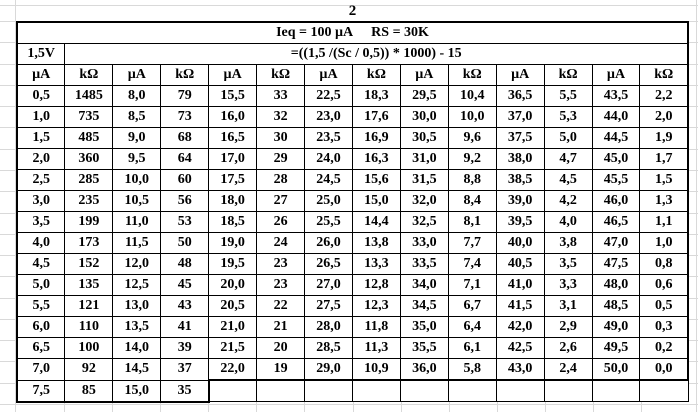 The height and width of the screenshot is (412, 698). Describe the element at coordinates (376, 369) in the screenshot. I see `table-cell: 10,9` at that location.